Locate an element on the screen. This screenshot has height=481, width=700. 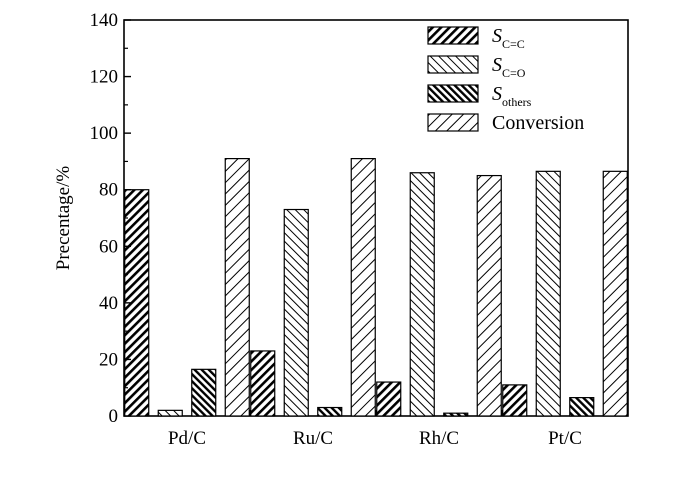
bar-2-pdc is located at coordinates (170, 413).